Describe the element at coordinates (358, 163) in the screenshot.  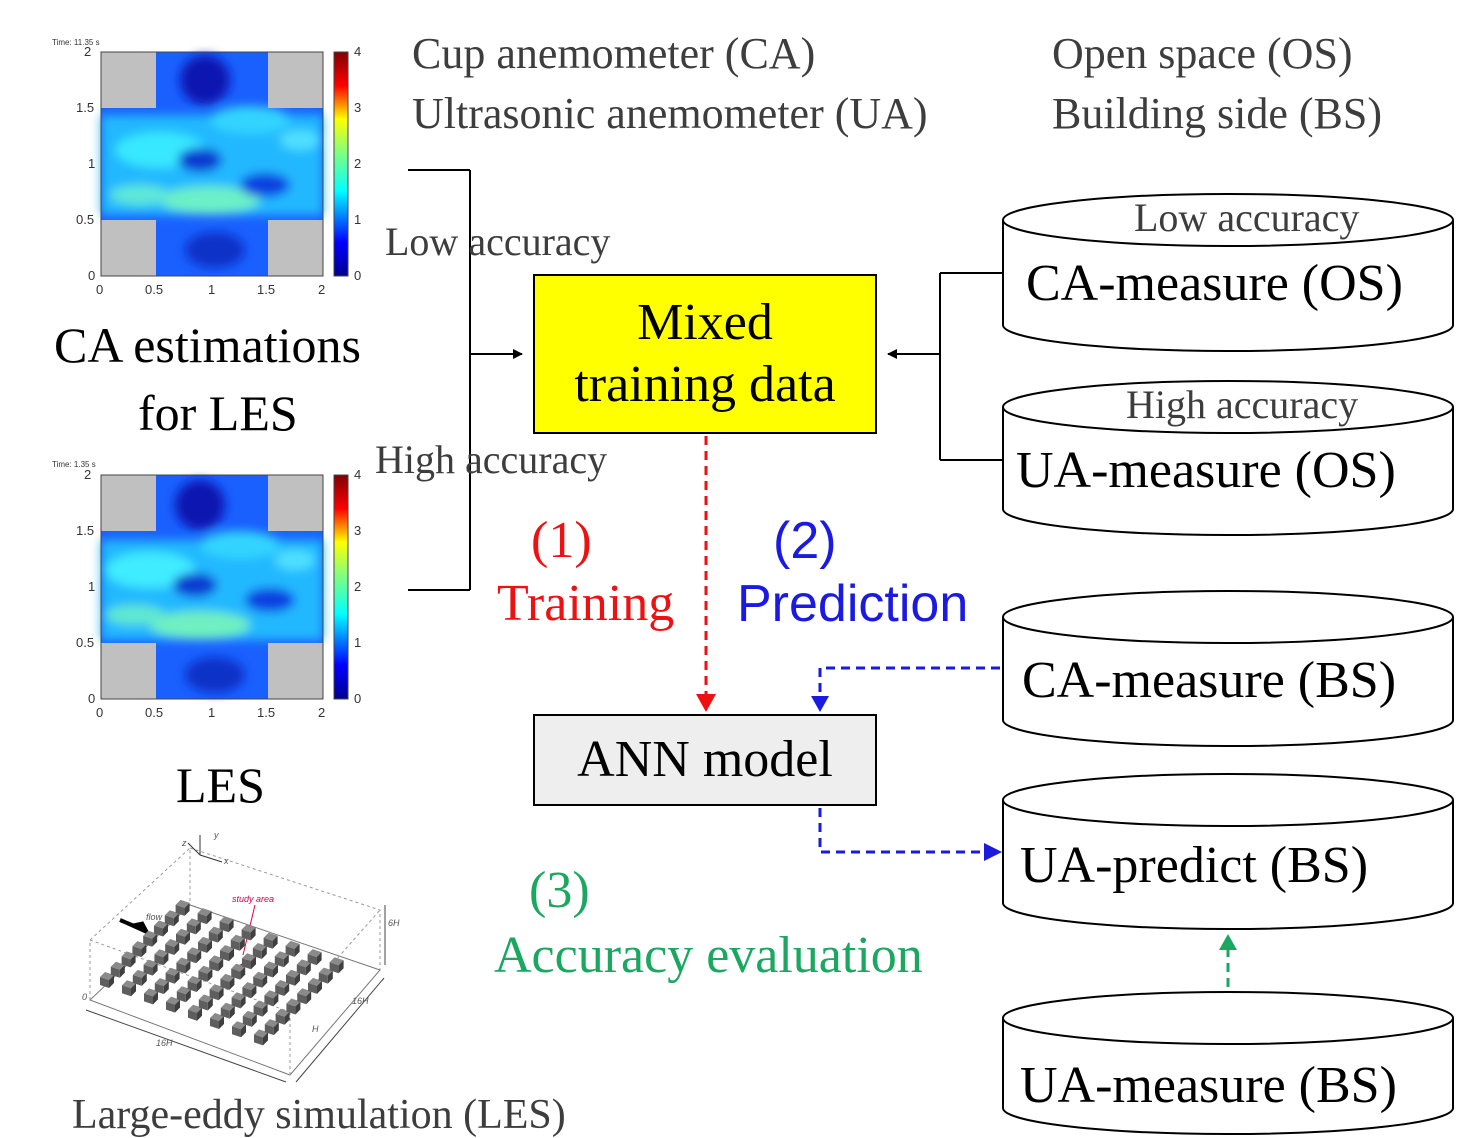
I see `top-cbar-2: 2` at that location.